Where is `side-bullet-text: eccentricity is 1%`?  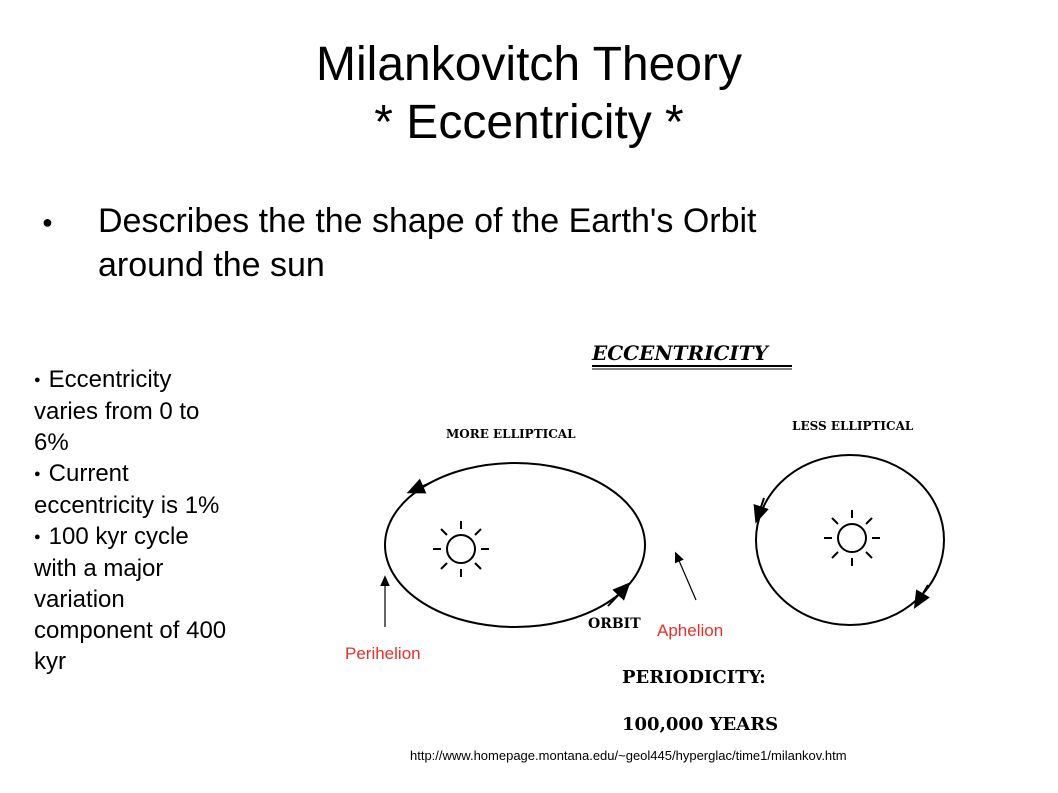
side-bullet-text: eccentricity is 1% is located at coordinates (127, 505).